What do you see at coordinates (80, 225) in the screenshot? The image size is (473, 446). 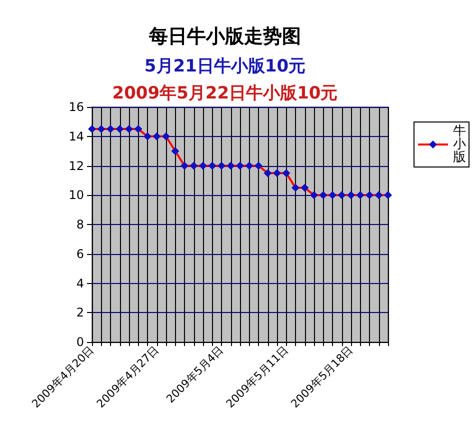 I see `y-tick-label: 8` at bounding box center [80, 225].